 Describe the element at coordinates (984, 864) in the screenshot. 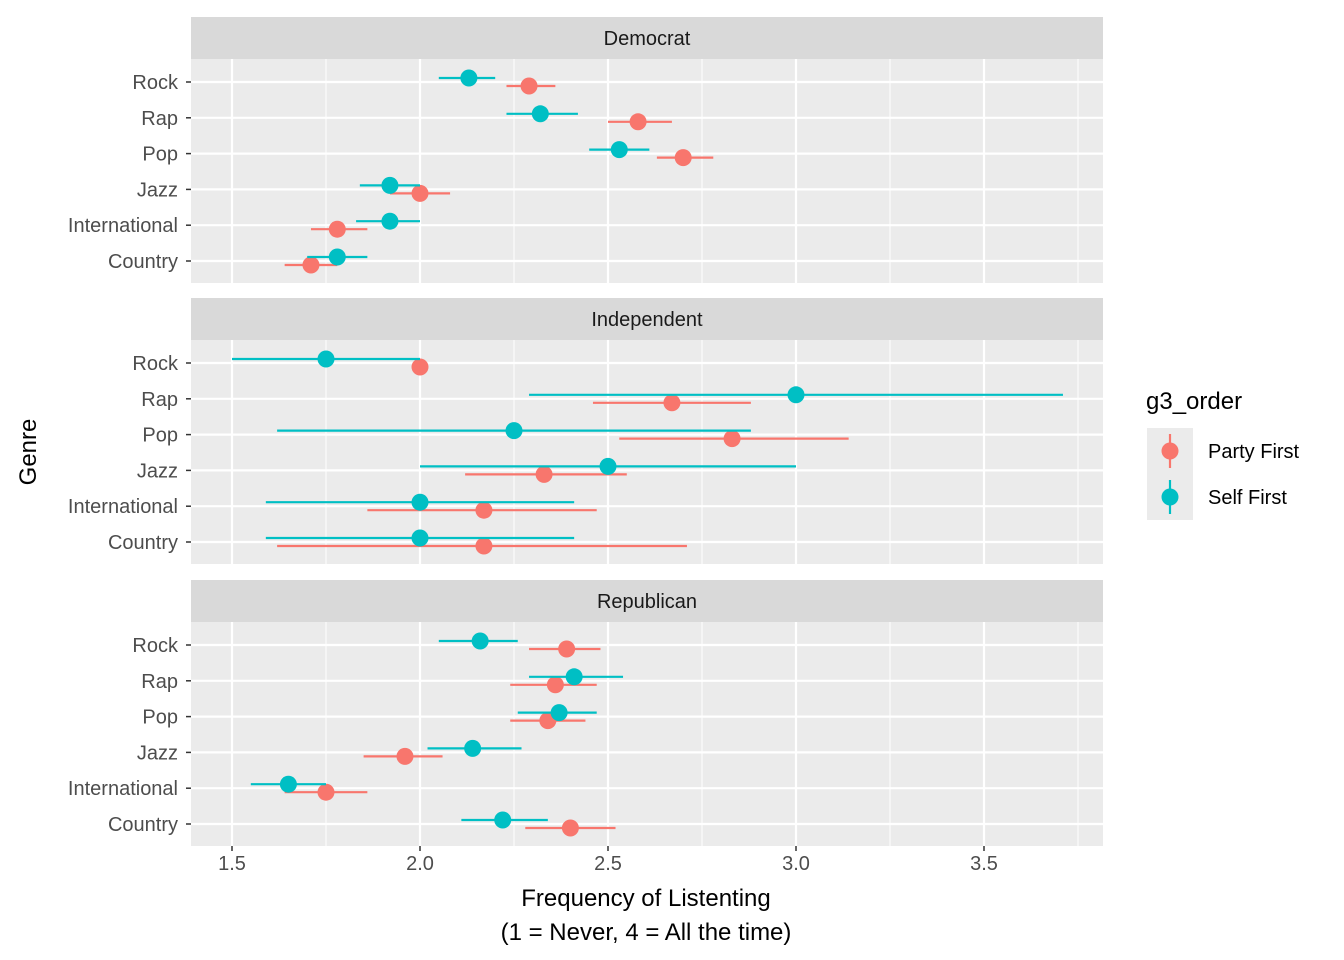

I see `x-tick-label: 3.5` at that location.